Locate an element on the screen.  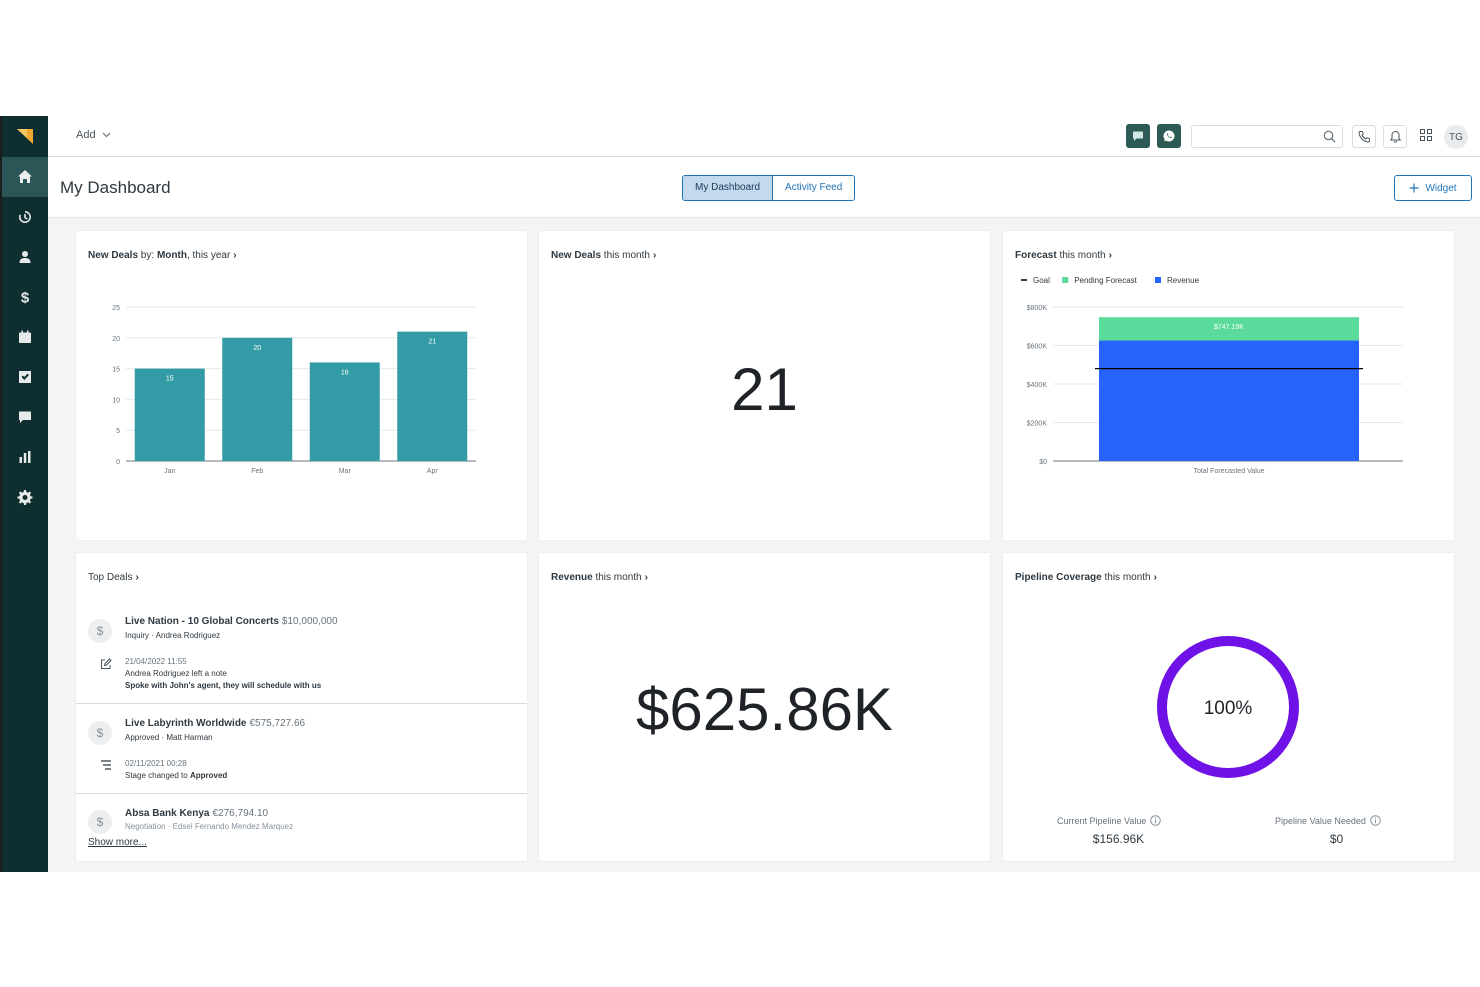
pipeline-needed-value: $0 is located at coordinates (1336, 839).